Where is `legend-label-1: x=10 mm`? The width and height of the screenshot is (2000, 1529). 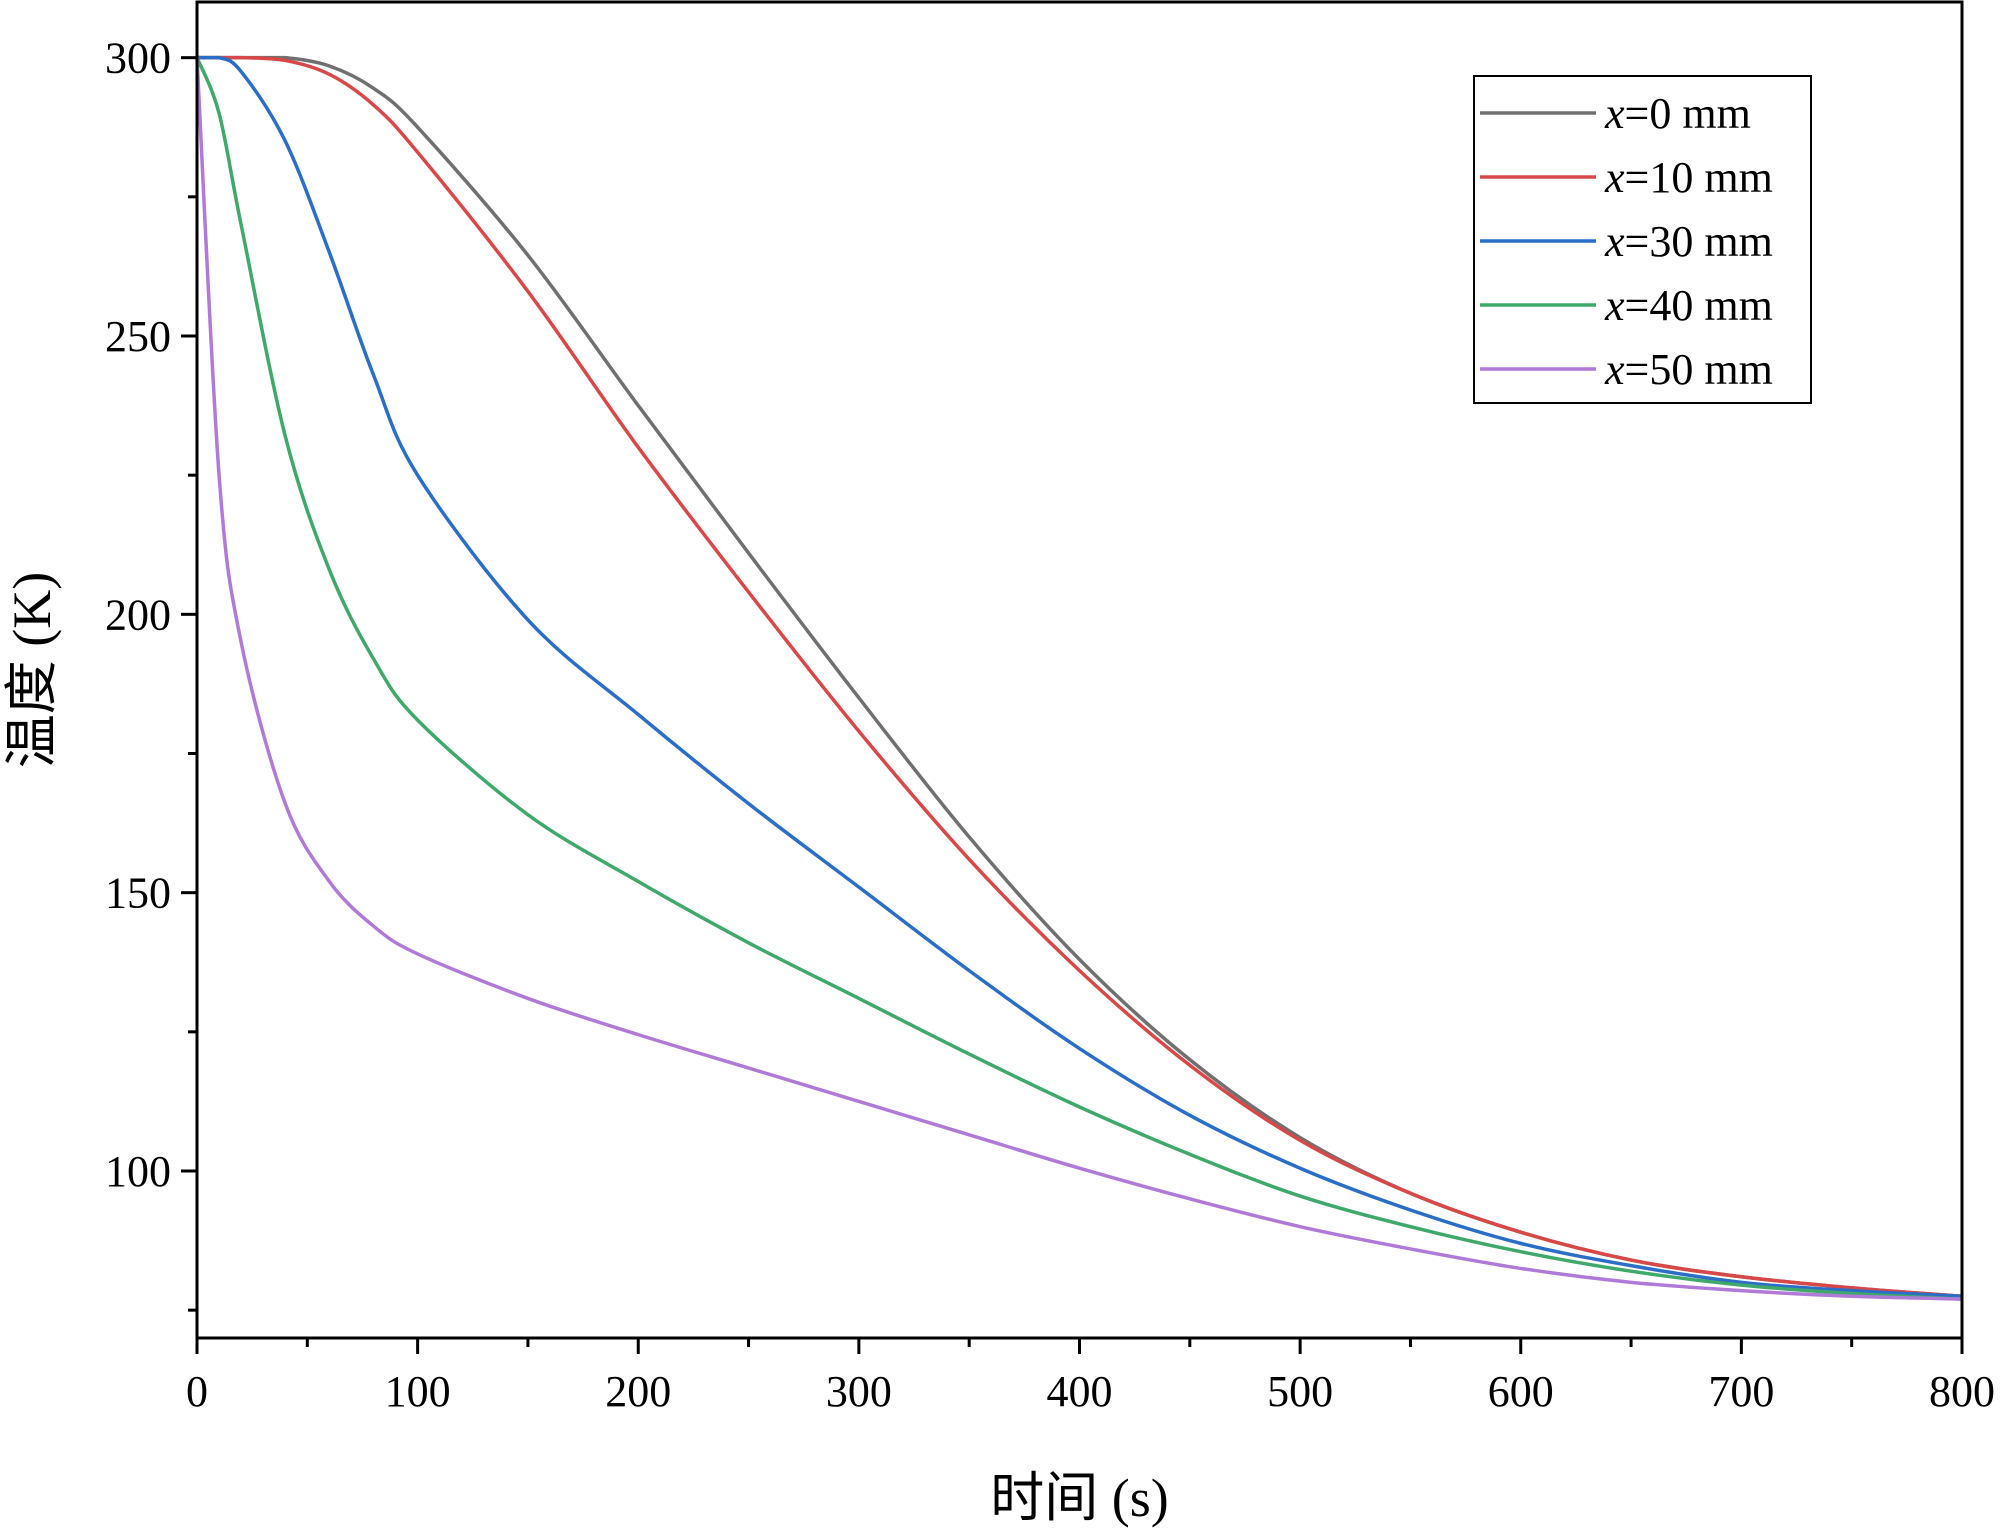 legend-label-1: x=10 mm is located at coordinates (1688, 177).